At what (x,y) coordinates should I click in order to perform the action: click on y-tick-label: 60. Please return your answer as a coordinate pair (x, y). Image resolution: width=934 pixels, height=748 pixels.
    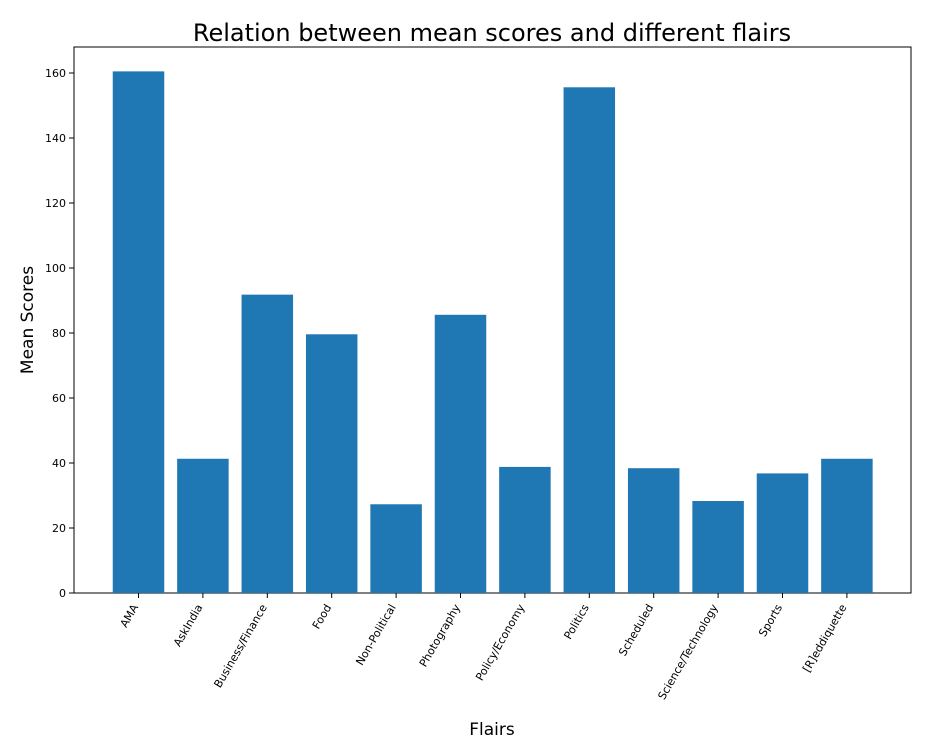
    Looking at the image, I should click on (59, 398).